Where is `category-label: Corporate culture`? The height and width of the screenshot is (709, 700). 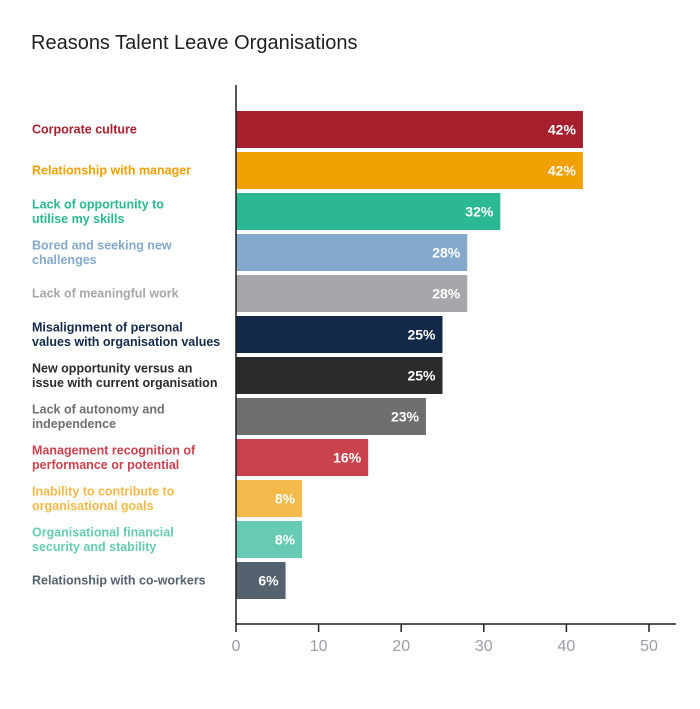
category-label: Corporate culture is located at coordinates (84, 130).